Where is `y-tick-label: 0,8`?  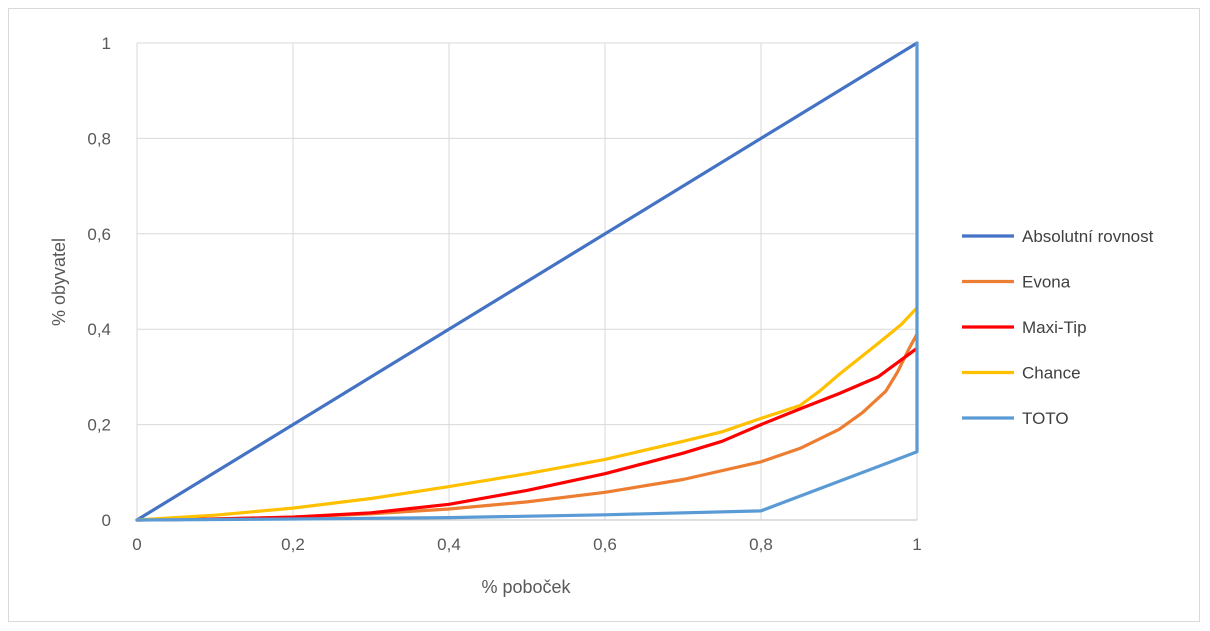
y-tick-label: 0,8 is located at coordinates (99, 138).